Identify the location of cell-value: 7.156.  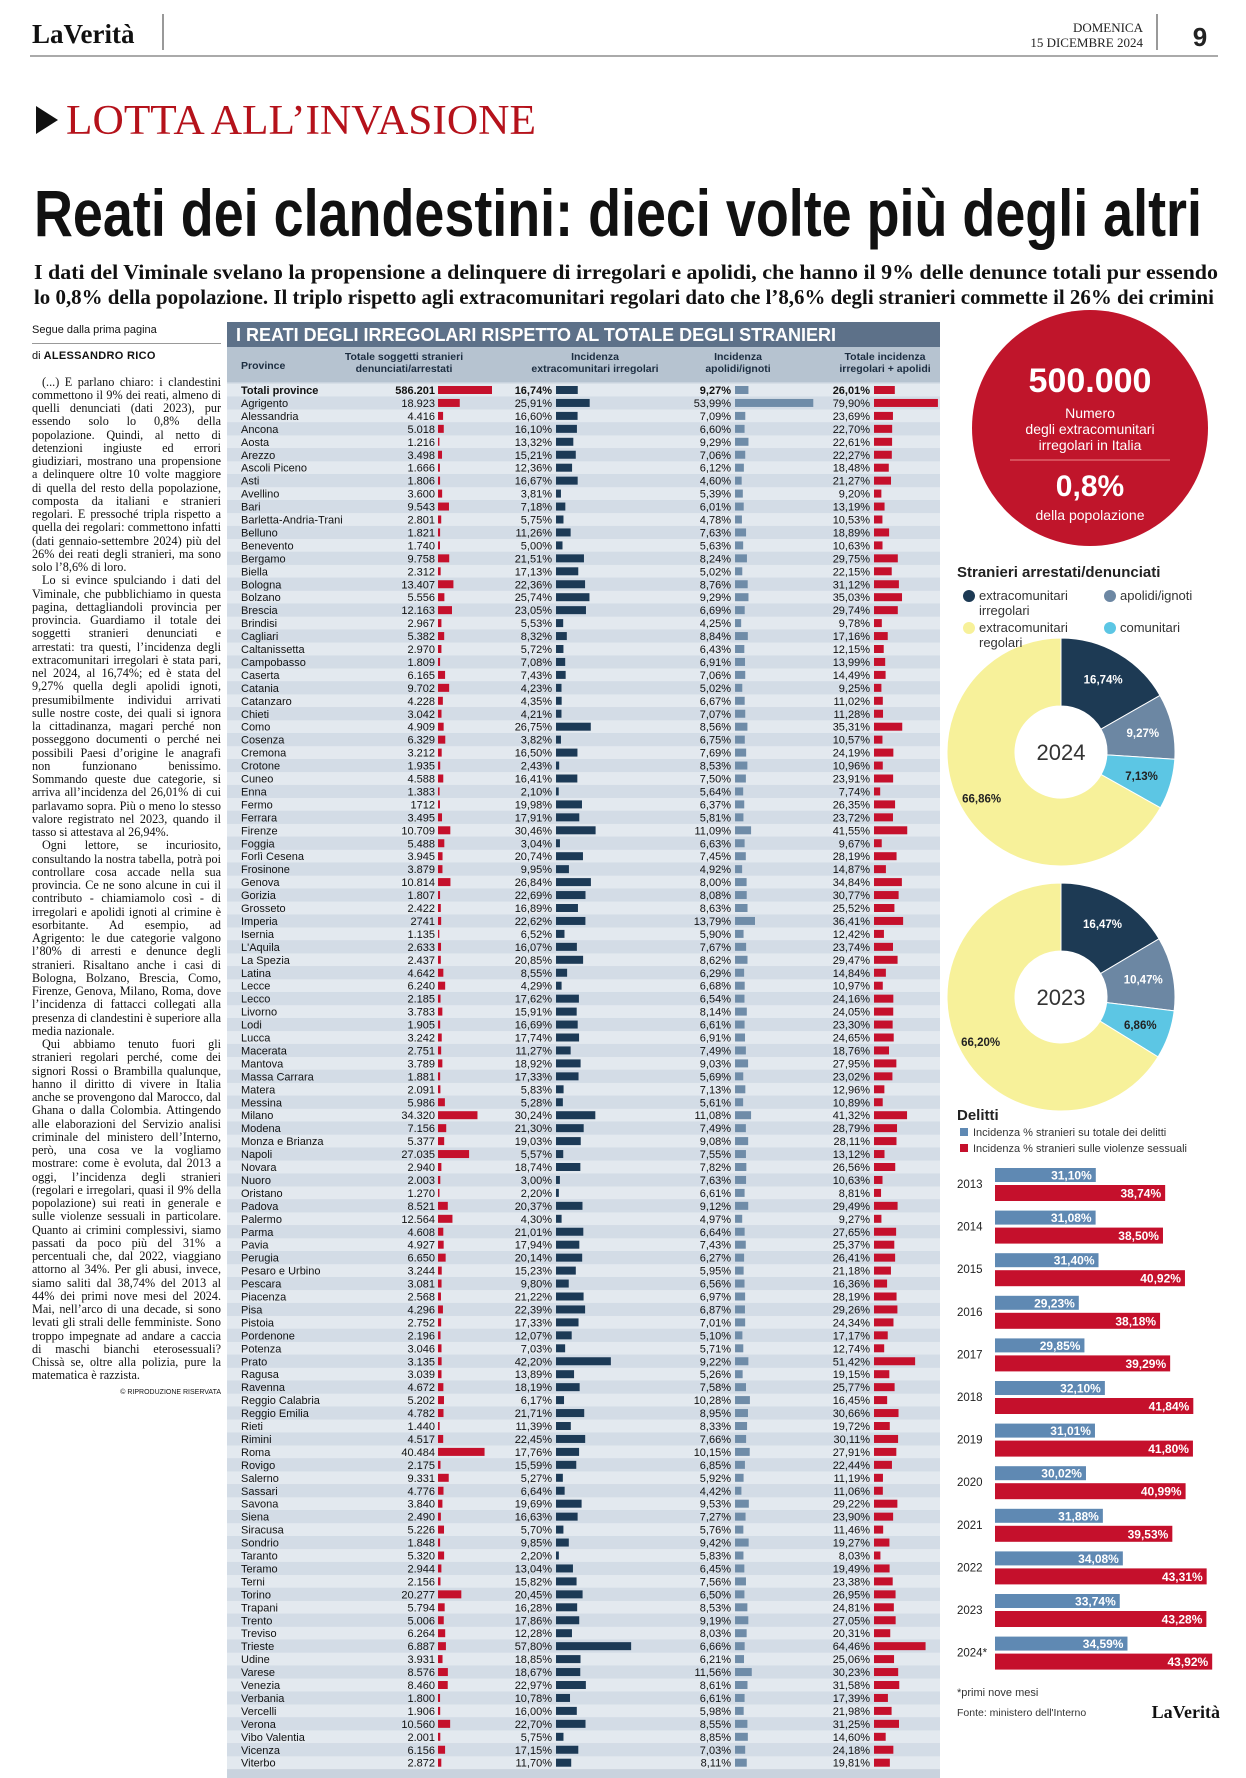
(421, 1129).